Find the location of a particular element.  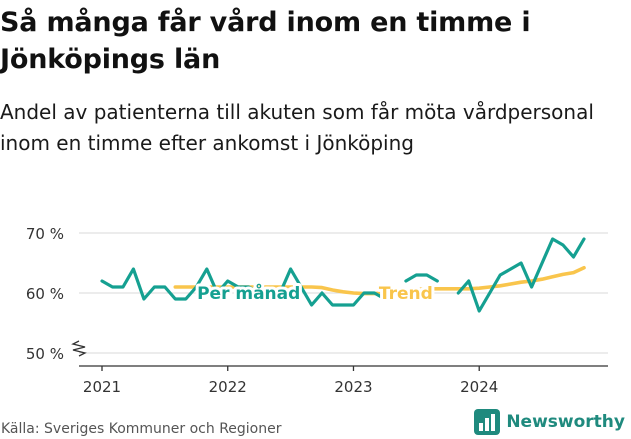

newsworthy-logo: Newsworthy is located at coordinates (549, 422).